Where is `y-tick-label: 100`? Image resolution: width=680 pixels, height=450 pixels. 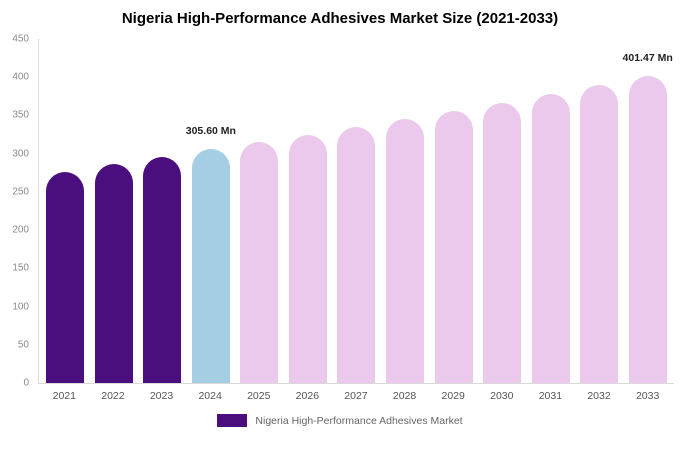
y-tick-label: 100 is located at coordinates (20, 307).